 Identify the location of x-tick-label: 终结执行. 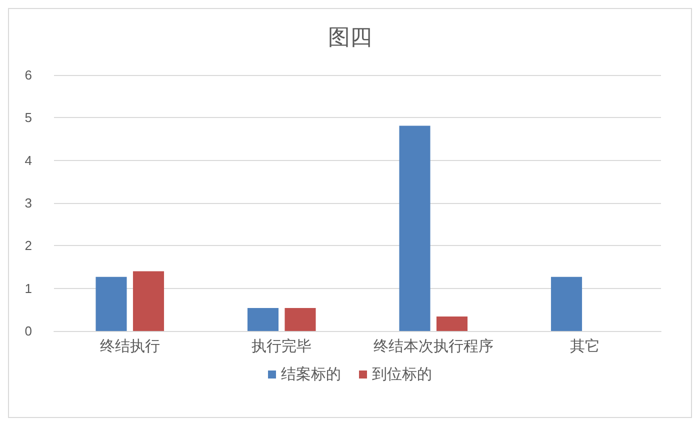
(130, 346).